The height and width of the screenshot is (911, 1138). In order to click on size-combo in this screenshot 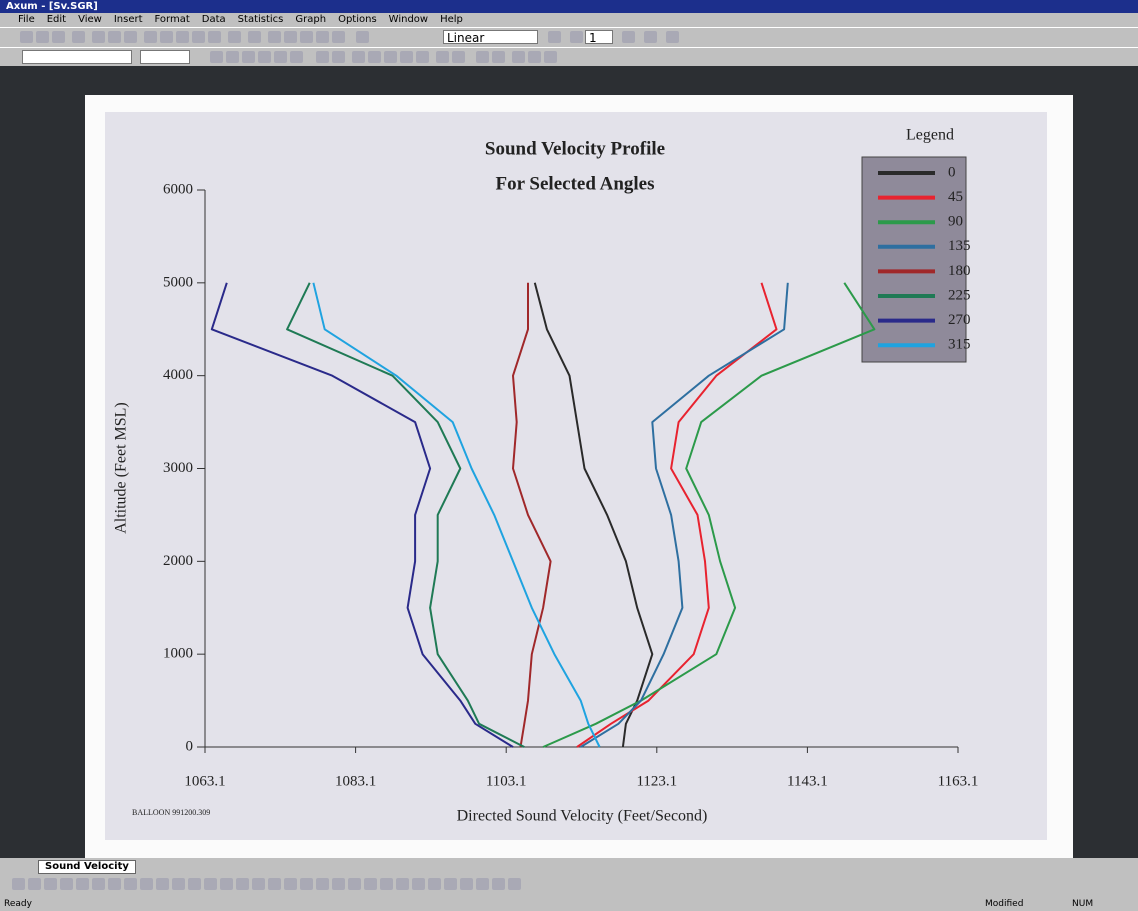, I will do `click(165, 57)`.